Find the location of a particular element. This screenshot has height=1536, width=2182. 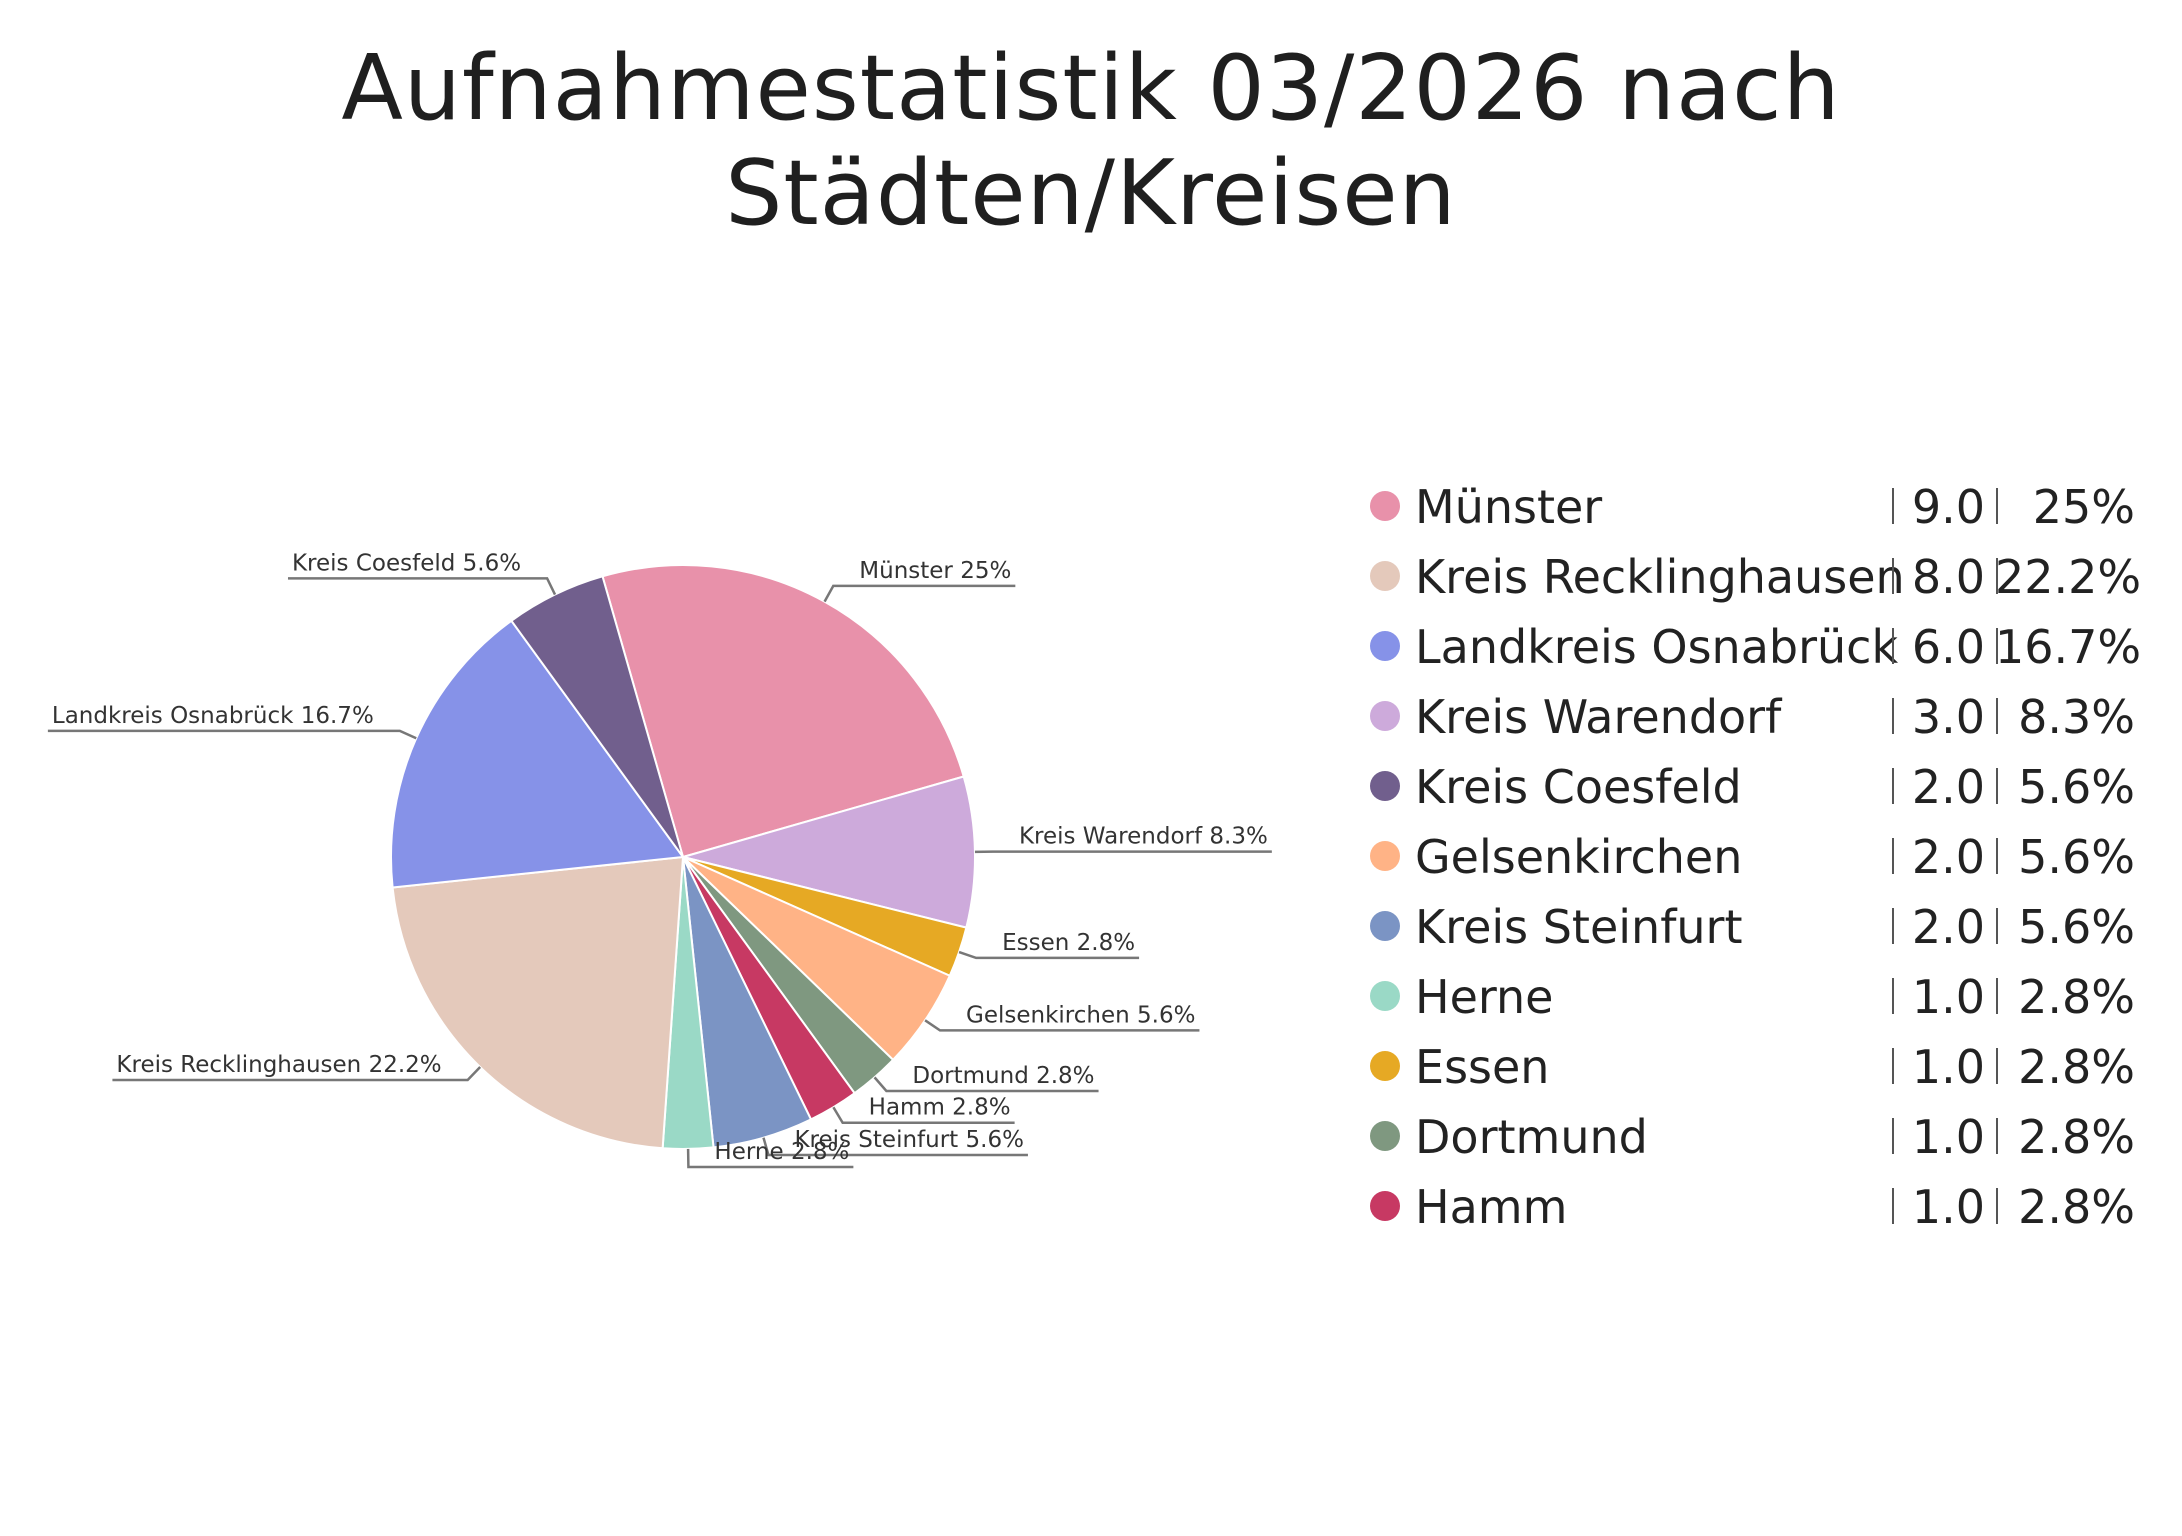

legend-value: 8.0 is located at coordinates (1948, 577).